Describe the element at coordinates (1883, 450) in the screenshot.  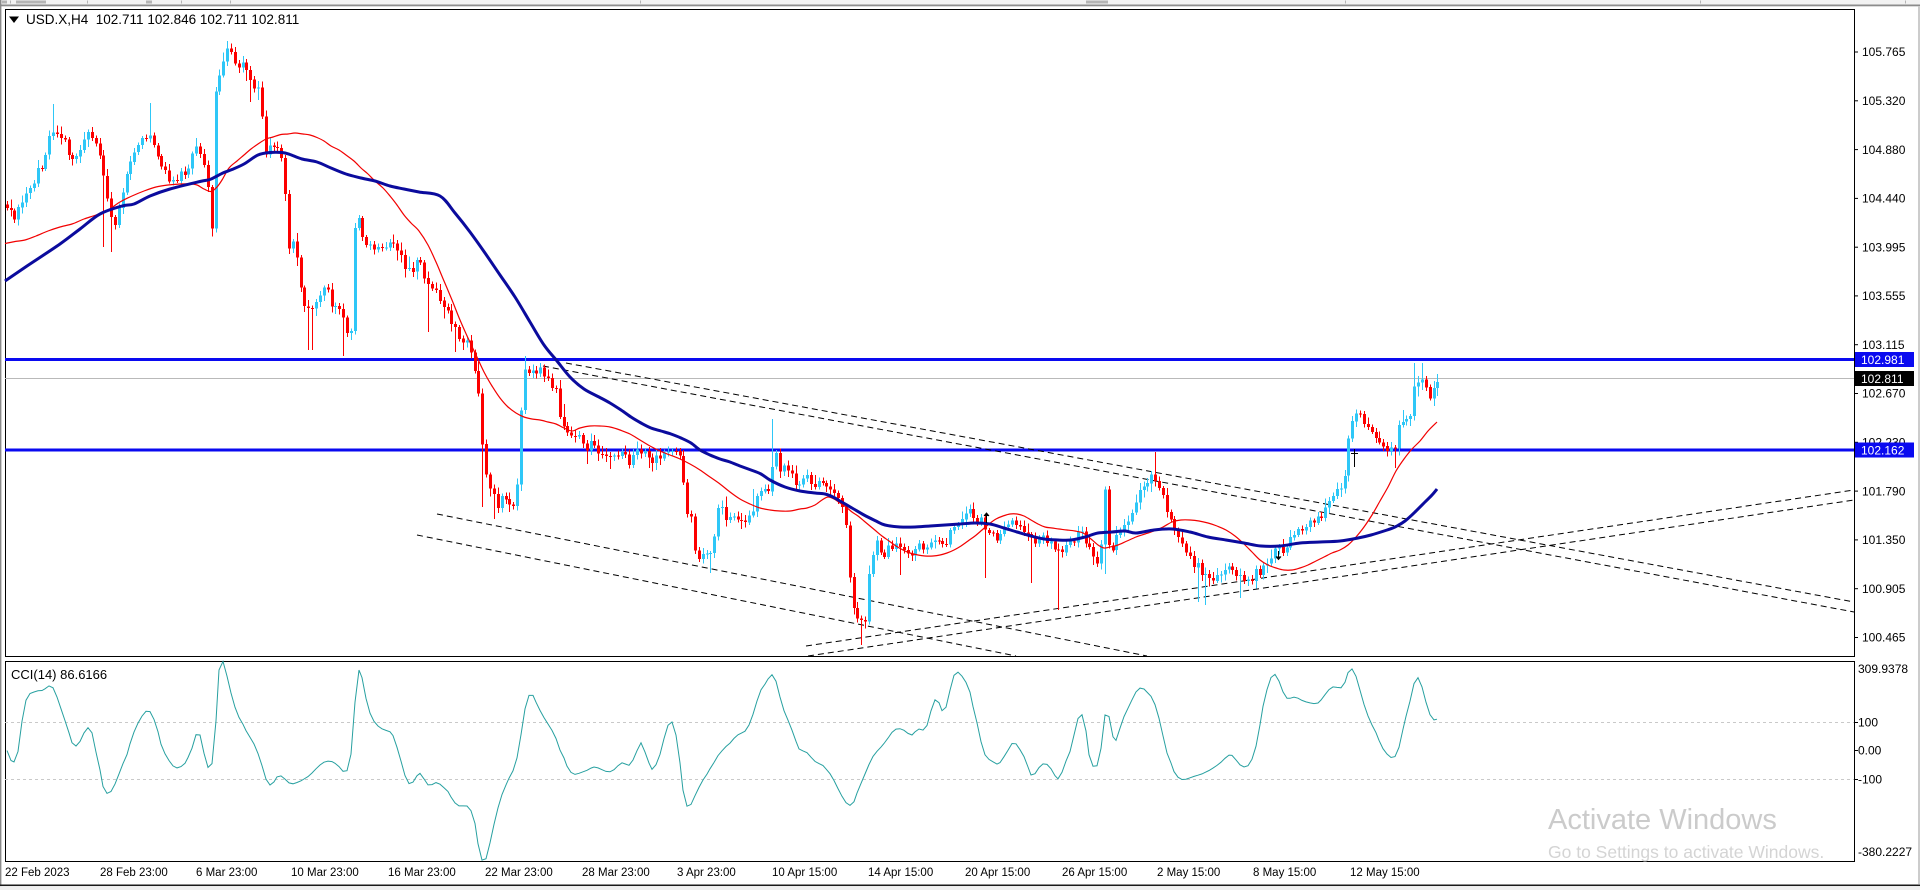
I see `svg-text: 102.162` at that location.